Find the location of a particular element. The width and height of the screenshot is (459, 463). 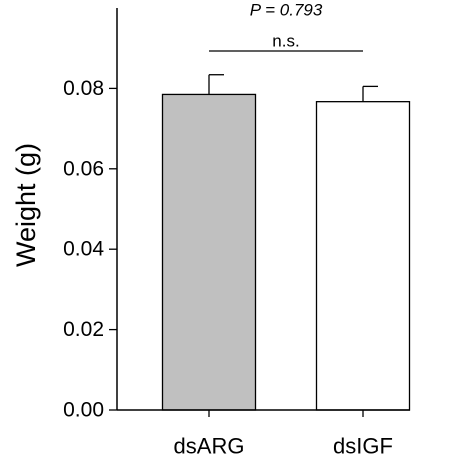

y-tick-label: 0.00 is located at coordinates (83, 410).